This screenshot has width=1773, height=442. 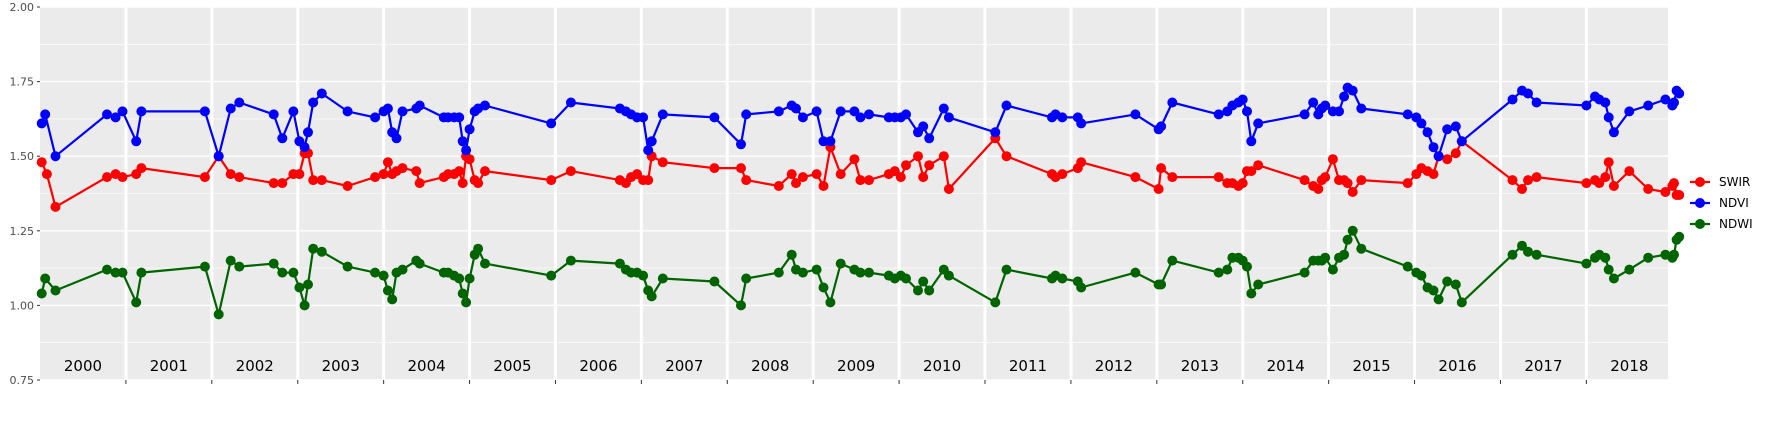 What do you see at coordinates (1200, 366) in the screenshot?
I see `year-label: 2013` at bounding box center [1200, 366].